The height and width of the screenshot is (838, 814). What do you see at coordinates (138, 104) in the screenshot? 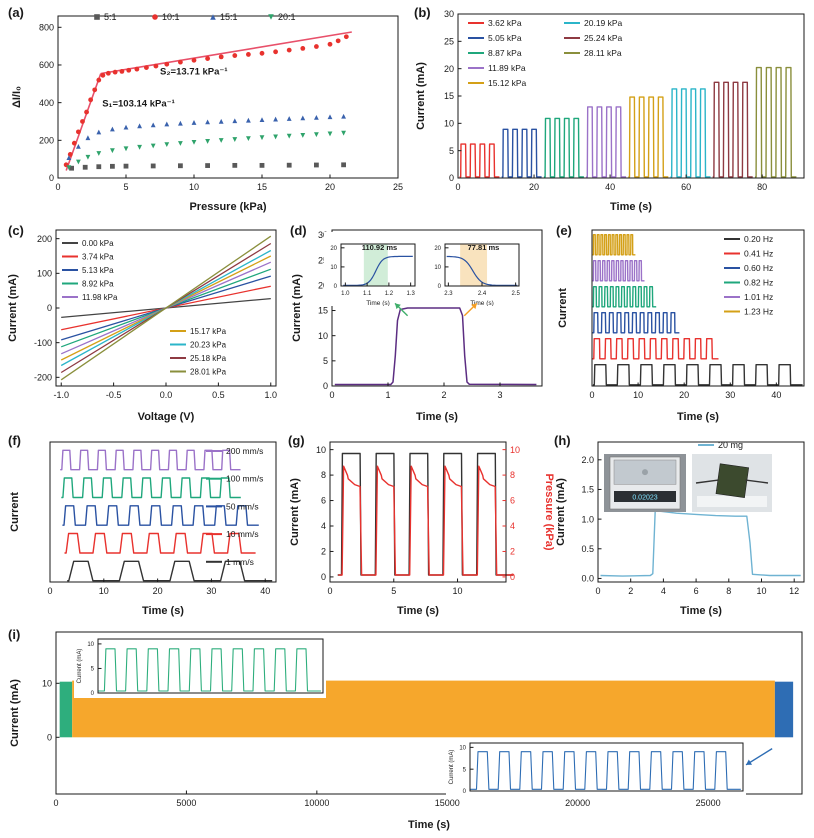
I see `annotation: S₁=103.14 kPa⁻¹` at bounding box center [138, 104].